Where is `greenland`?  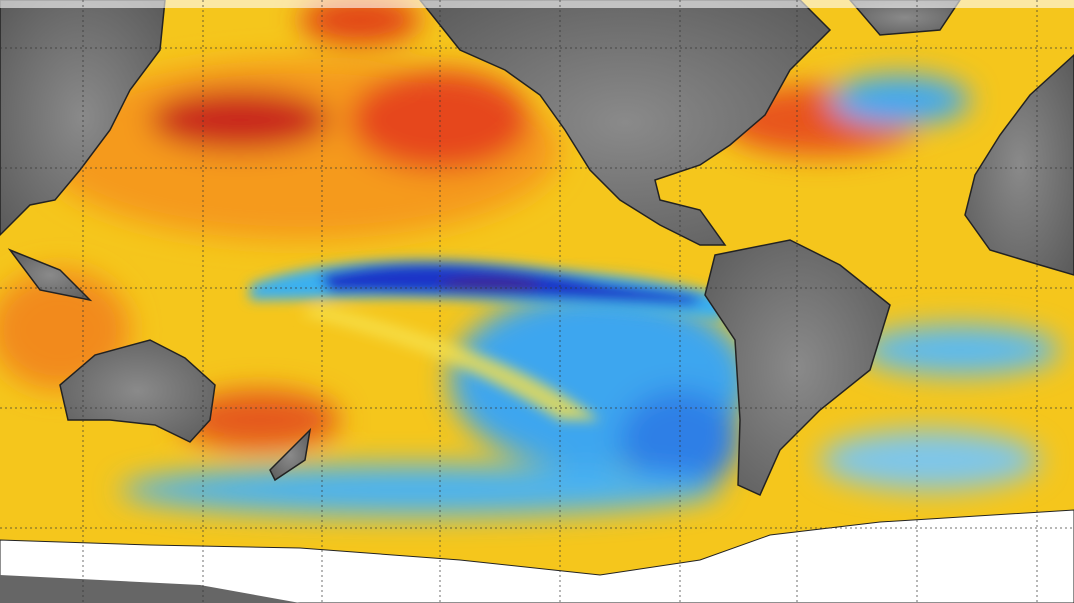 greenland is located at coordinates (905, 18).